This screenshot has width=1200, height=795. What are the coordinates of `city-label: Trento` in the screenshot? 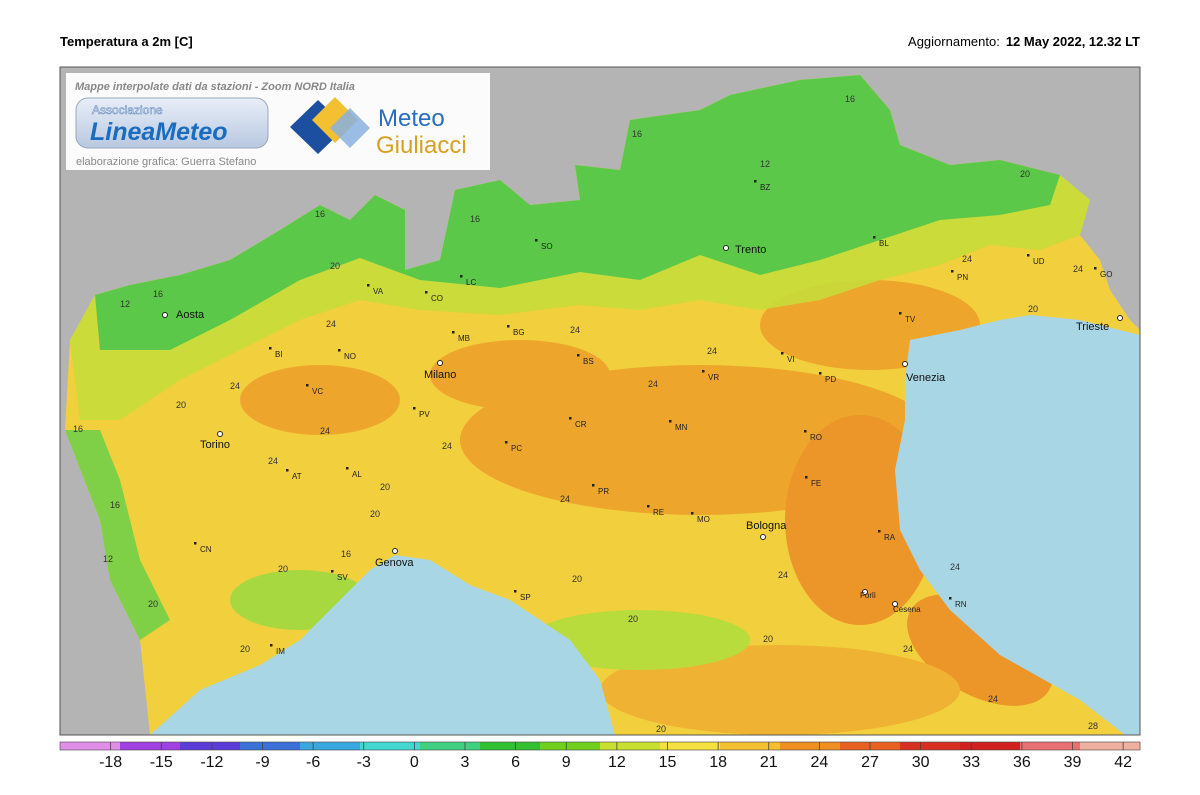 It's located at (750, 250).